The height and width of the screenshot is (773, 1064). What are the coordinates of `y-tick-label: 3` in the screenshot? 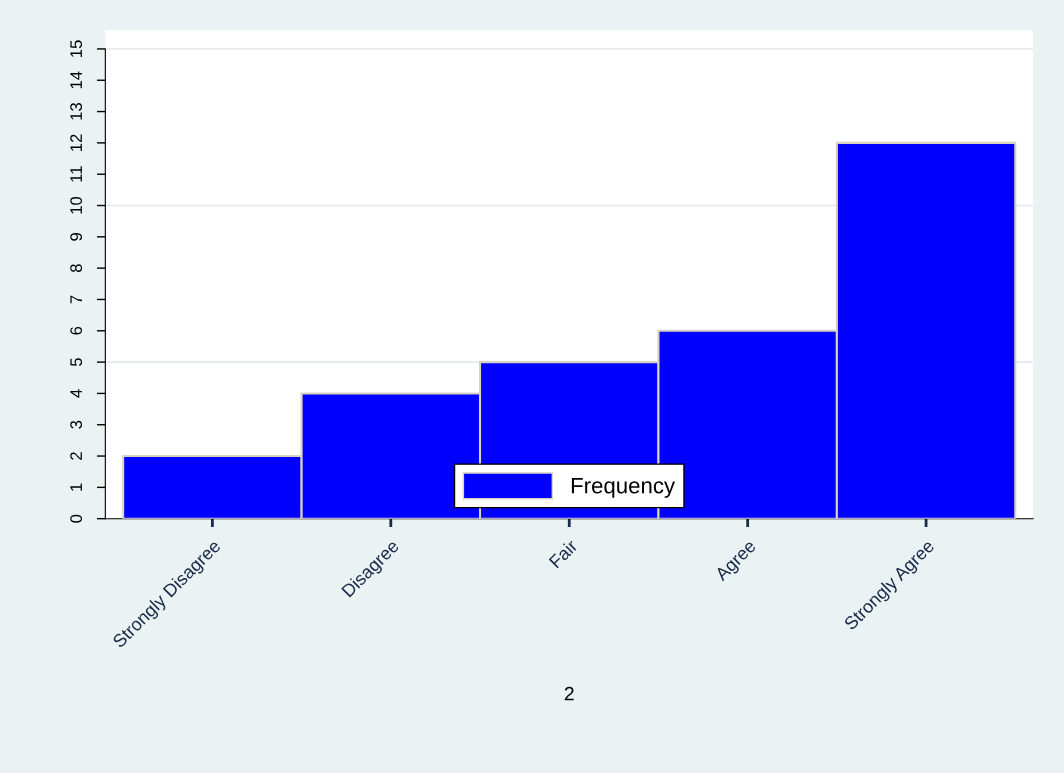 It's located at (76, 424).